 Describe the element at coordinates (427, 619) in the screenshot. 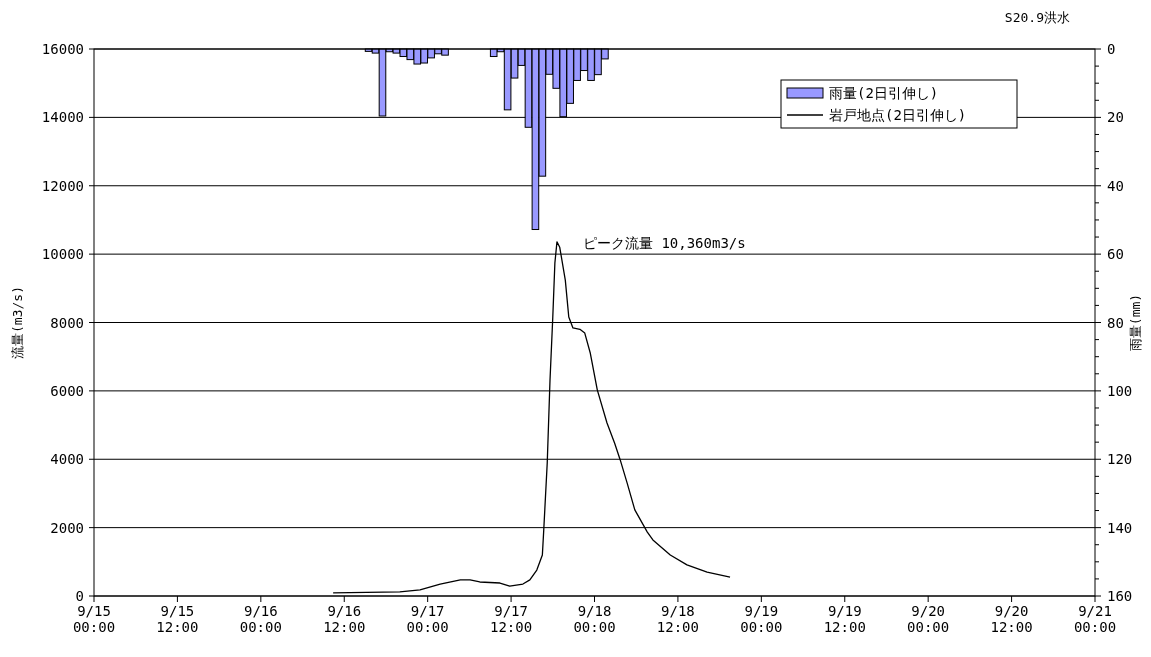

I see `x-tick-label: 9/17 00:00` at that location.